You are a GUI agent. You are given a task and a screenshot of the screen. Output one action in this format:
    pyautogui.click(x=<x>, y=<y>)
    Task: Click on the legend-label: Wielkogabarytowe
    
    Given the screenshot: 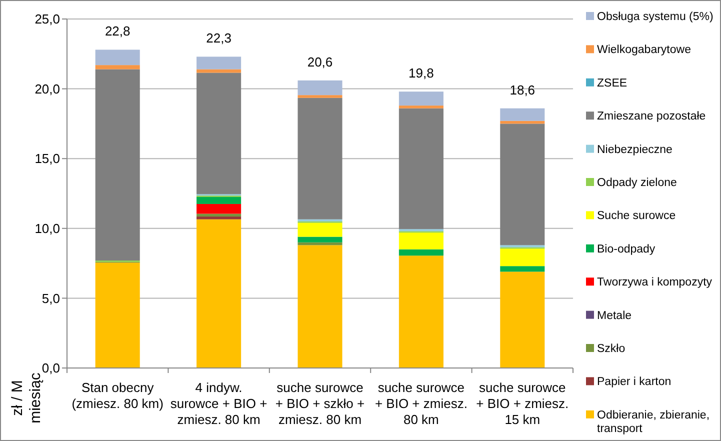 What is the action you would take?
    pyautogui.click(x=644, y=50)
    